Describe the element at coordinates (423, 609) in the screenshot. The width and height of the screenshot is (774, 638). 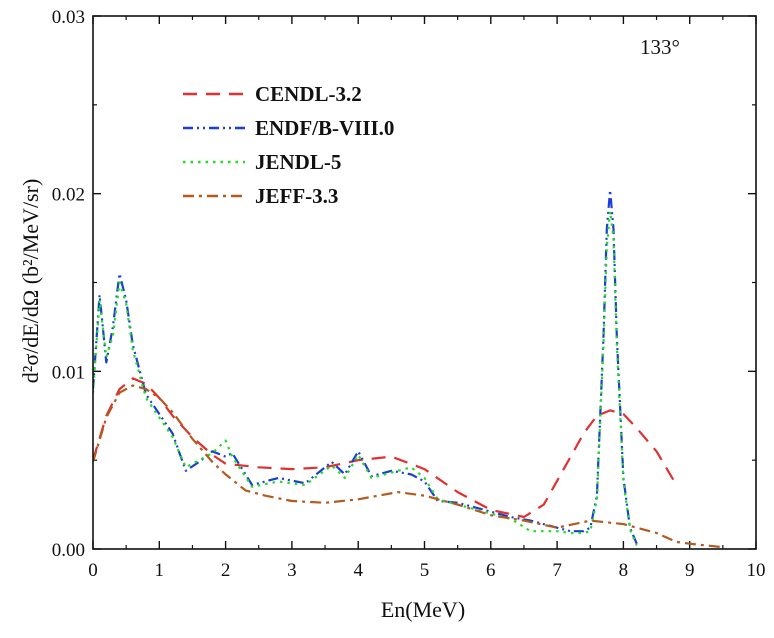
I see `x-axis-title: En(MeV)` at that location.